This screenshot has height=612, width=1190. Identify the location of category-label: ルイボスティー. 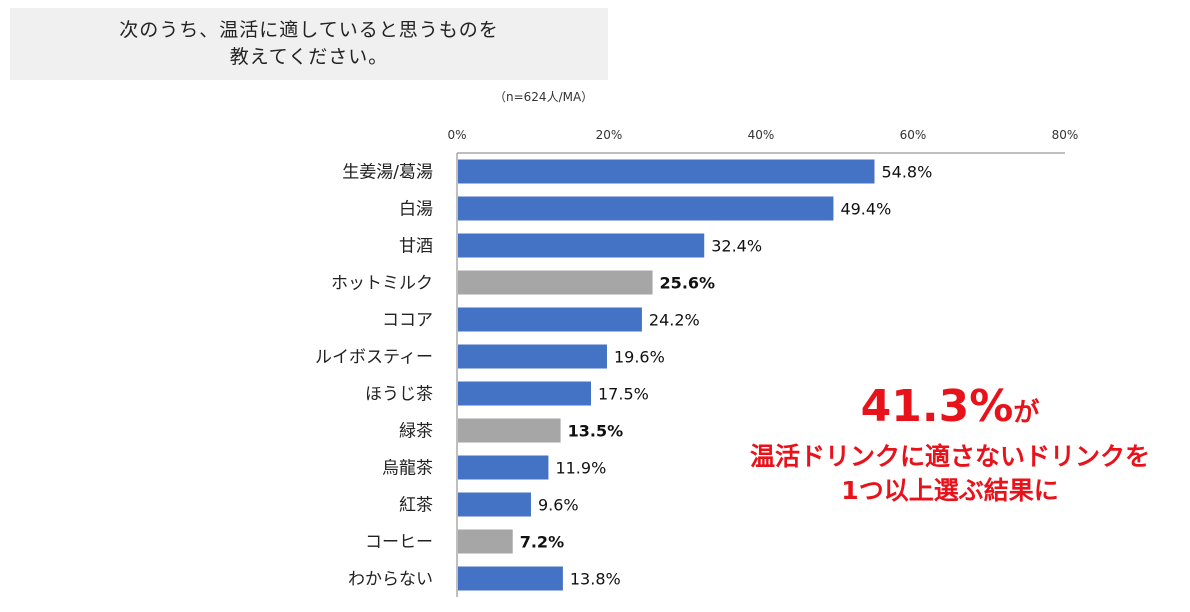
(374, 358).